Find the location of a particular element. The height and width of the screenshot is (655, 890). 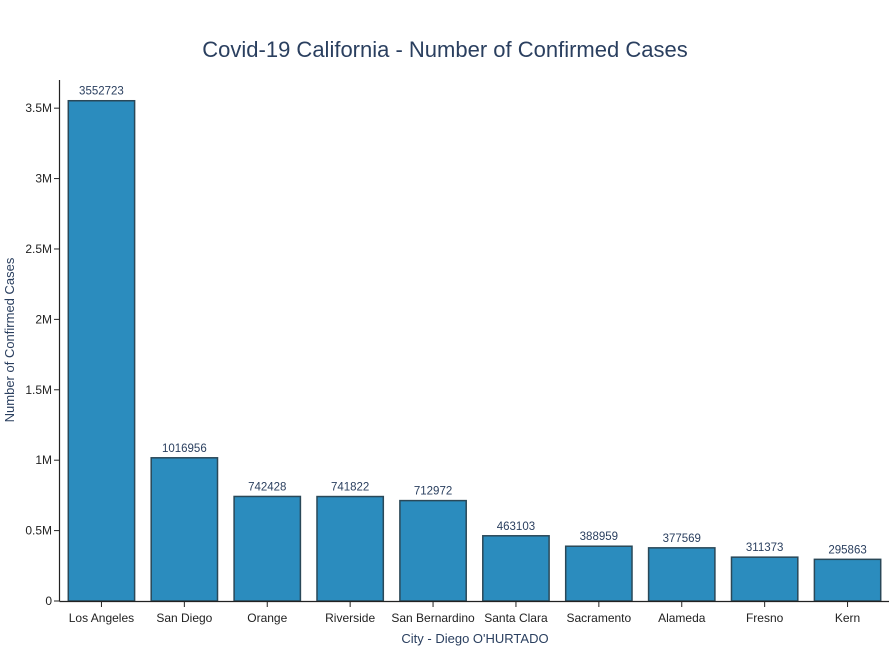

x-tick-label: Riverside is located at coordinates (350, 618).